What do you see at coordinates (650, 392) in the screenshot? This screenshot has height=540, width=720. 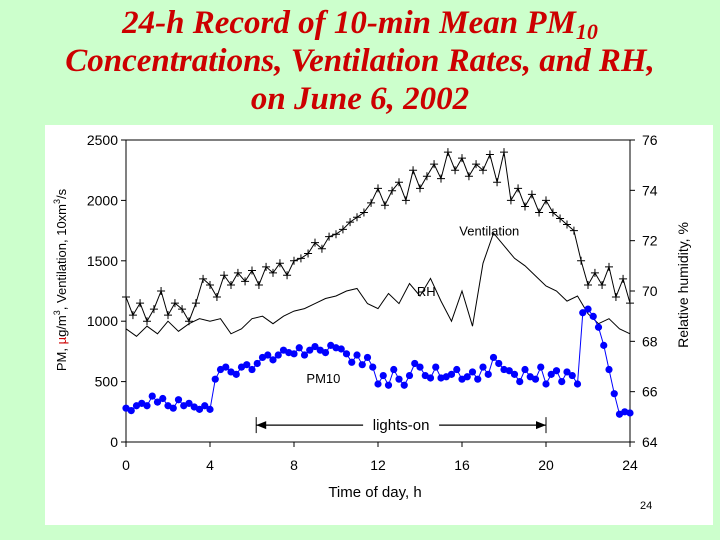 I see `right-tick-label: 66` at bounding box center [650, 392].